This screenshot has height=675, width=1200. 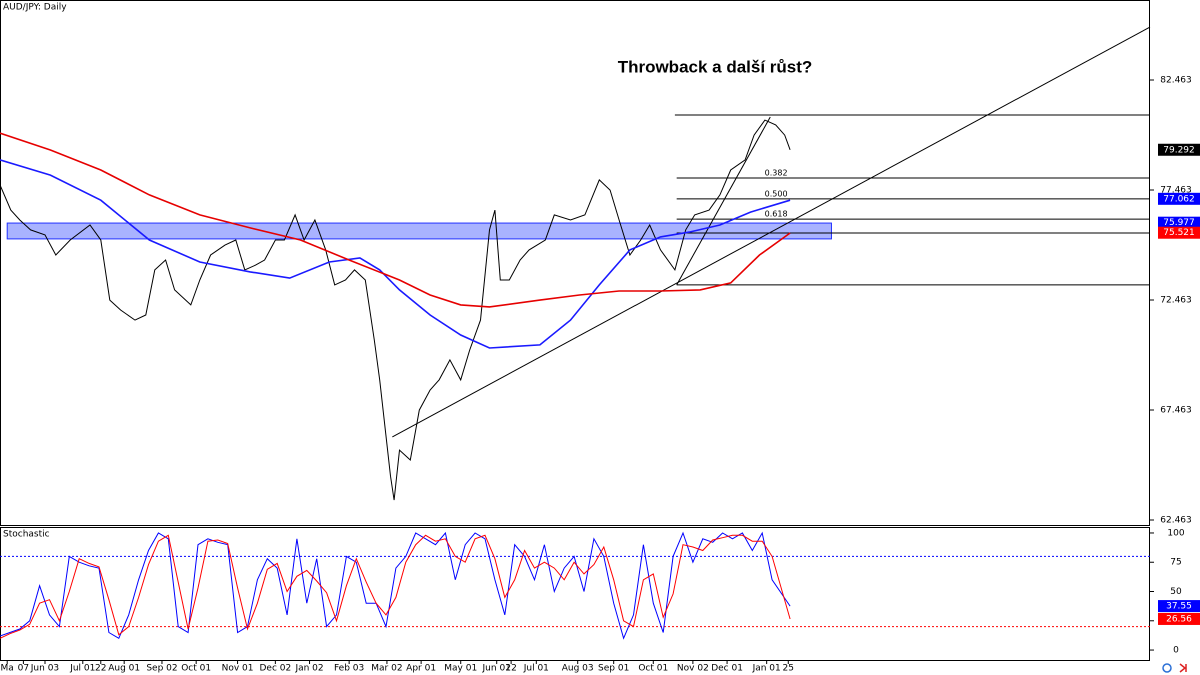 What do you see at coordinates (788, 669) in the screenshot?
I see `x-tick-label: 25` at bounding box center [788, 669].